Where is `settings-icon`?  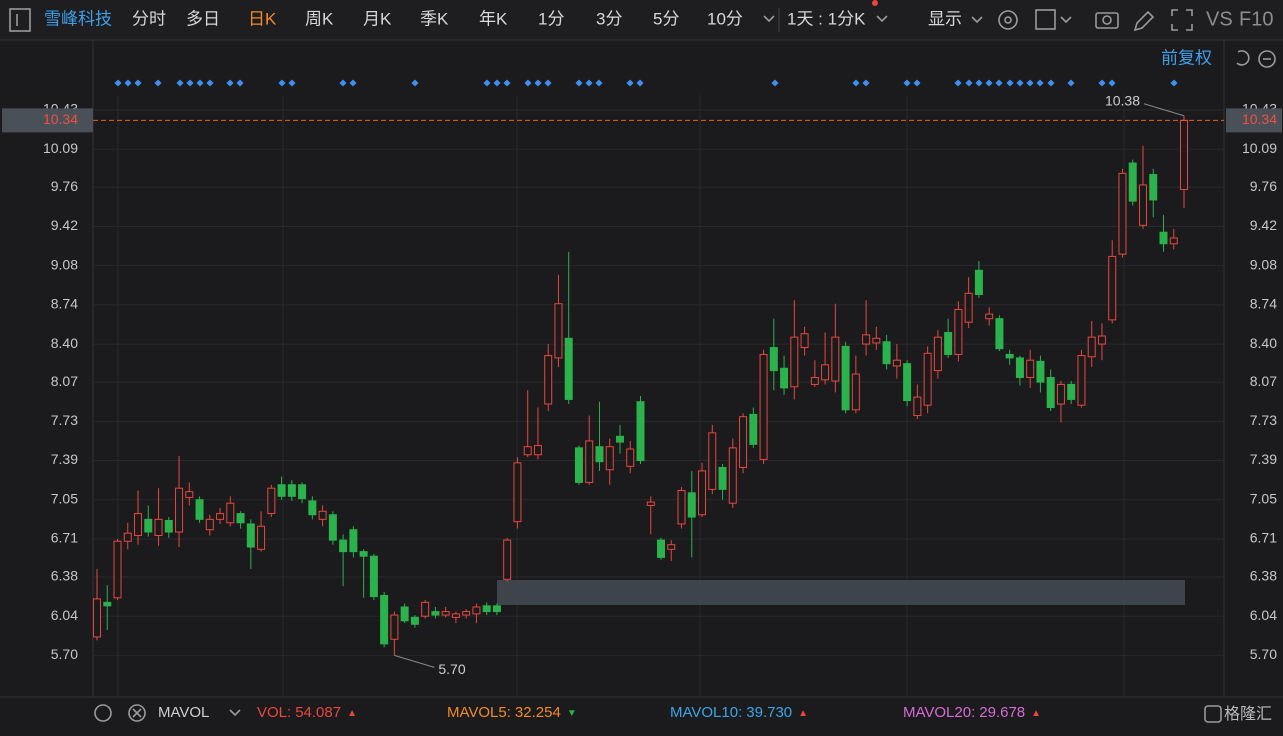
settings-icon is located at coordinates (1008, 20).